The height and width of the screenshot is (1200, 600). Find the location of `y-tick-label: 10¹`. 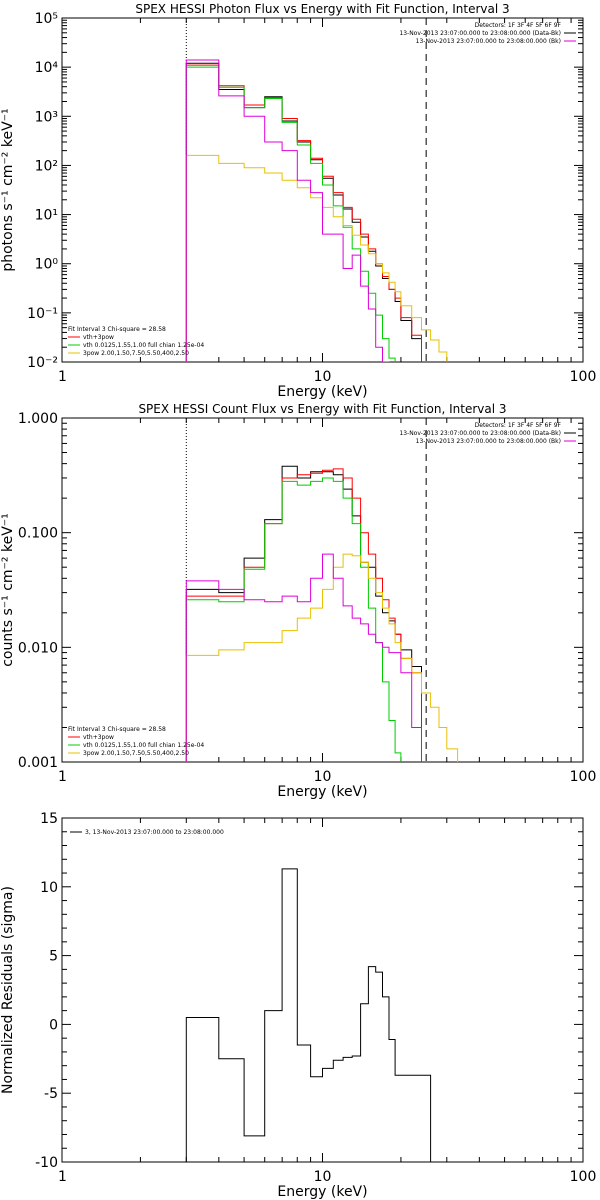

y-tick-label: 10¹ is located at coordinates (46, 216).